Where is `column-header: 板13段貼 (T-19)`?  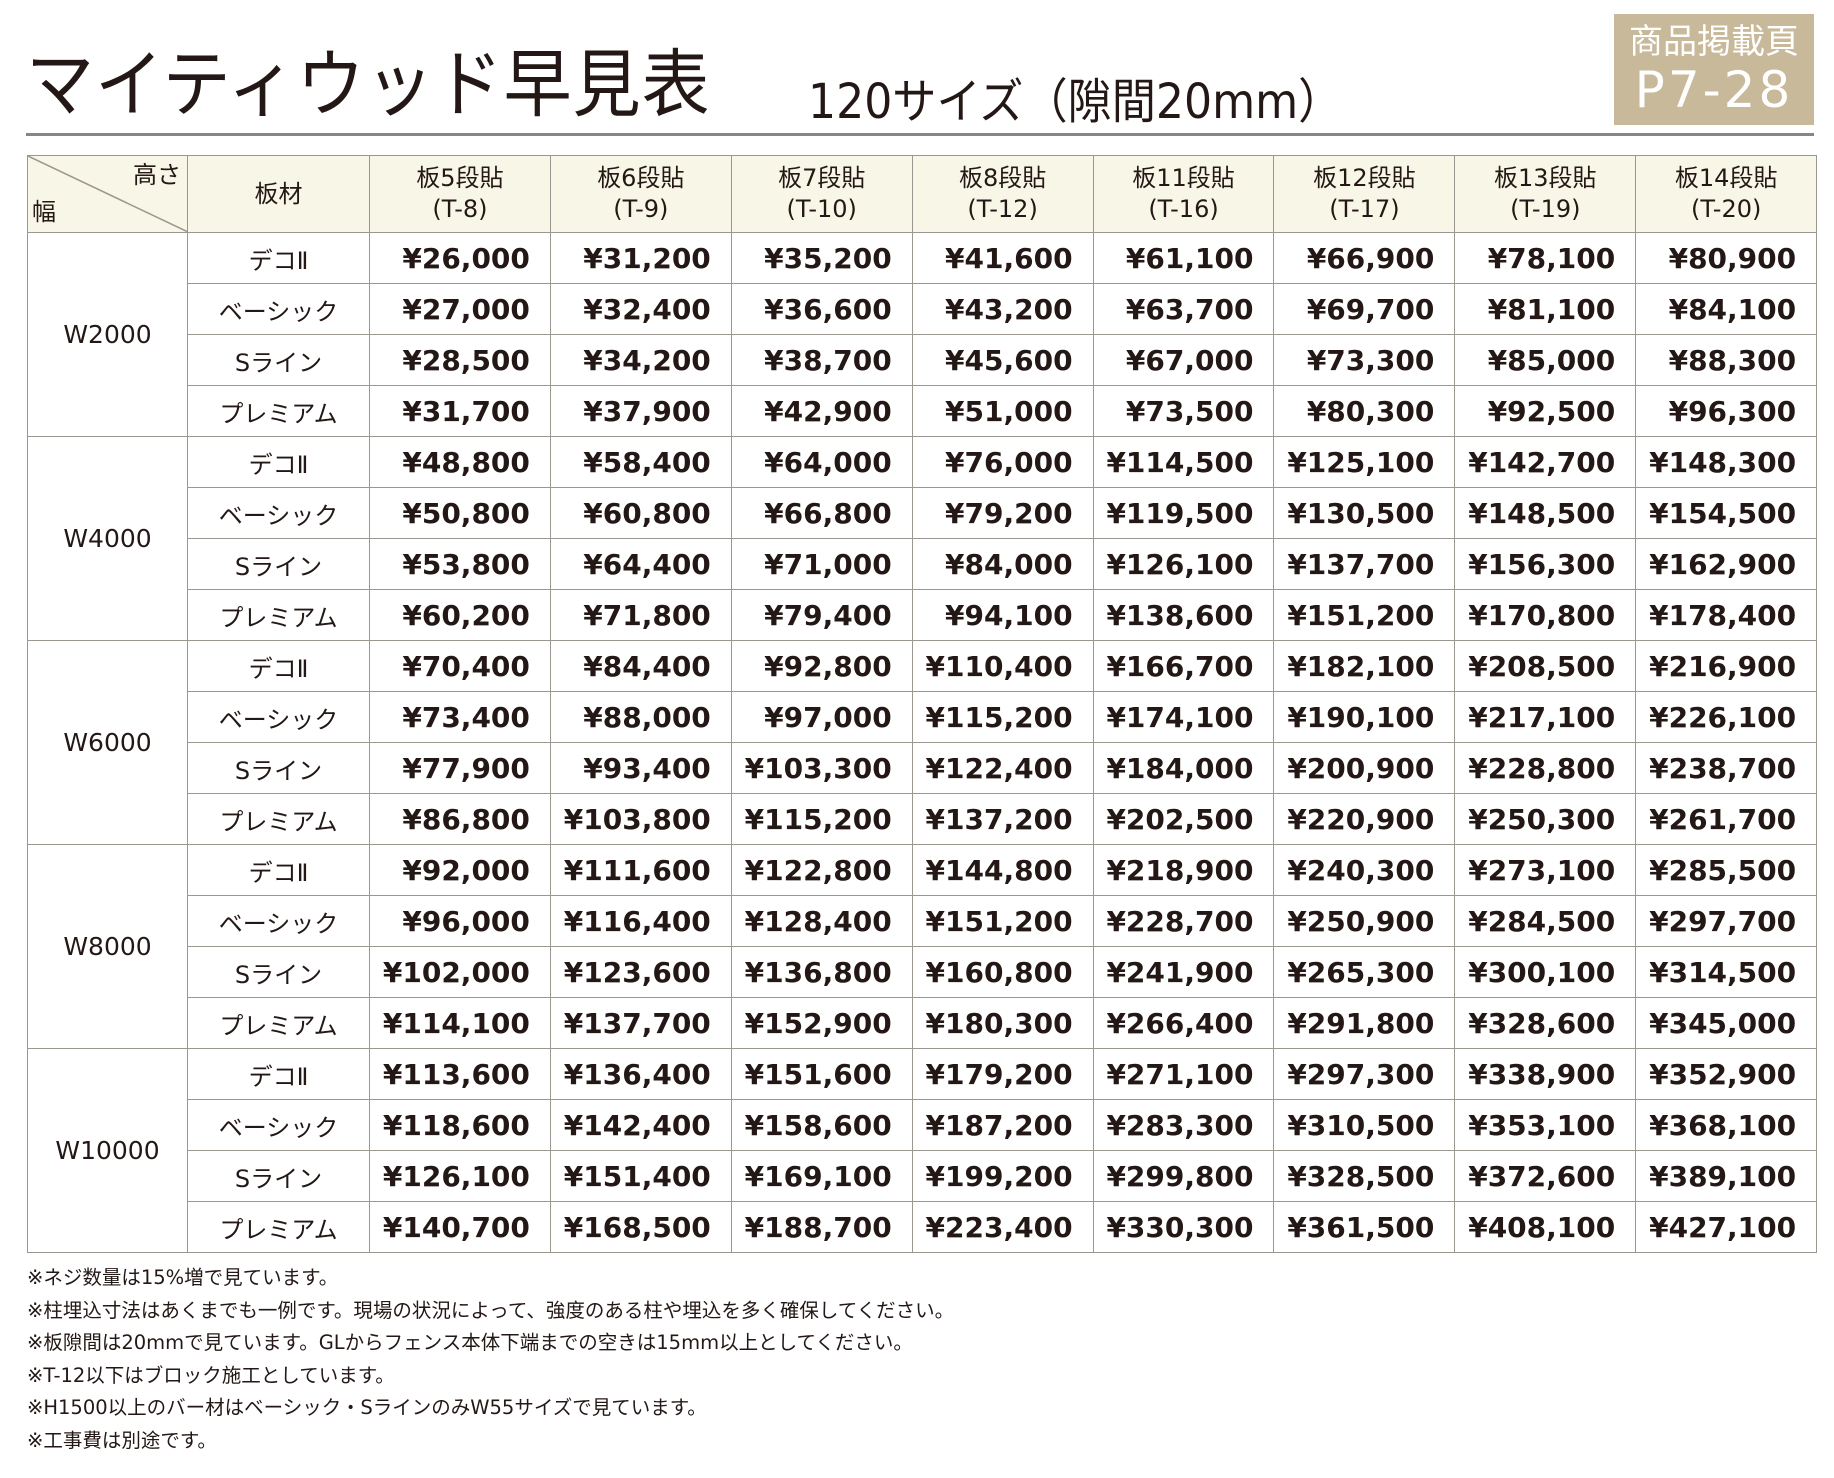 column-header: 板13段貼 (T-19) is located at coordinates (1545, 194).